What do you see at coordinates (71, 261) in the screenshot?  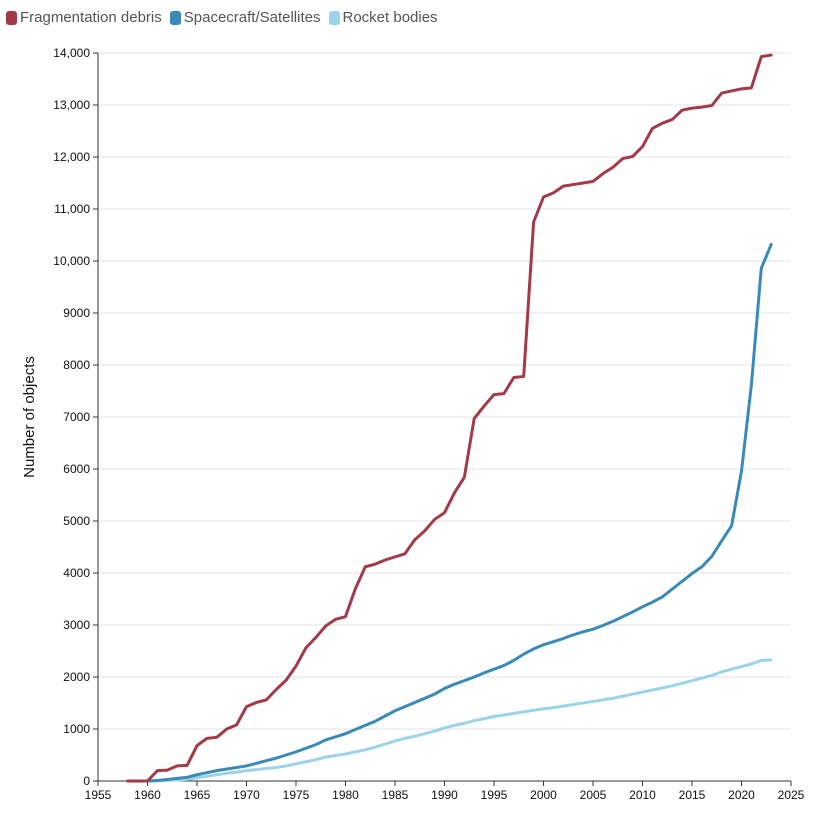 I see `y-tick-label-10000: 10,000` at bounding box center [71, 261].